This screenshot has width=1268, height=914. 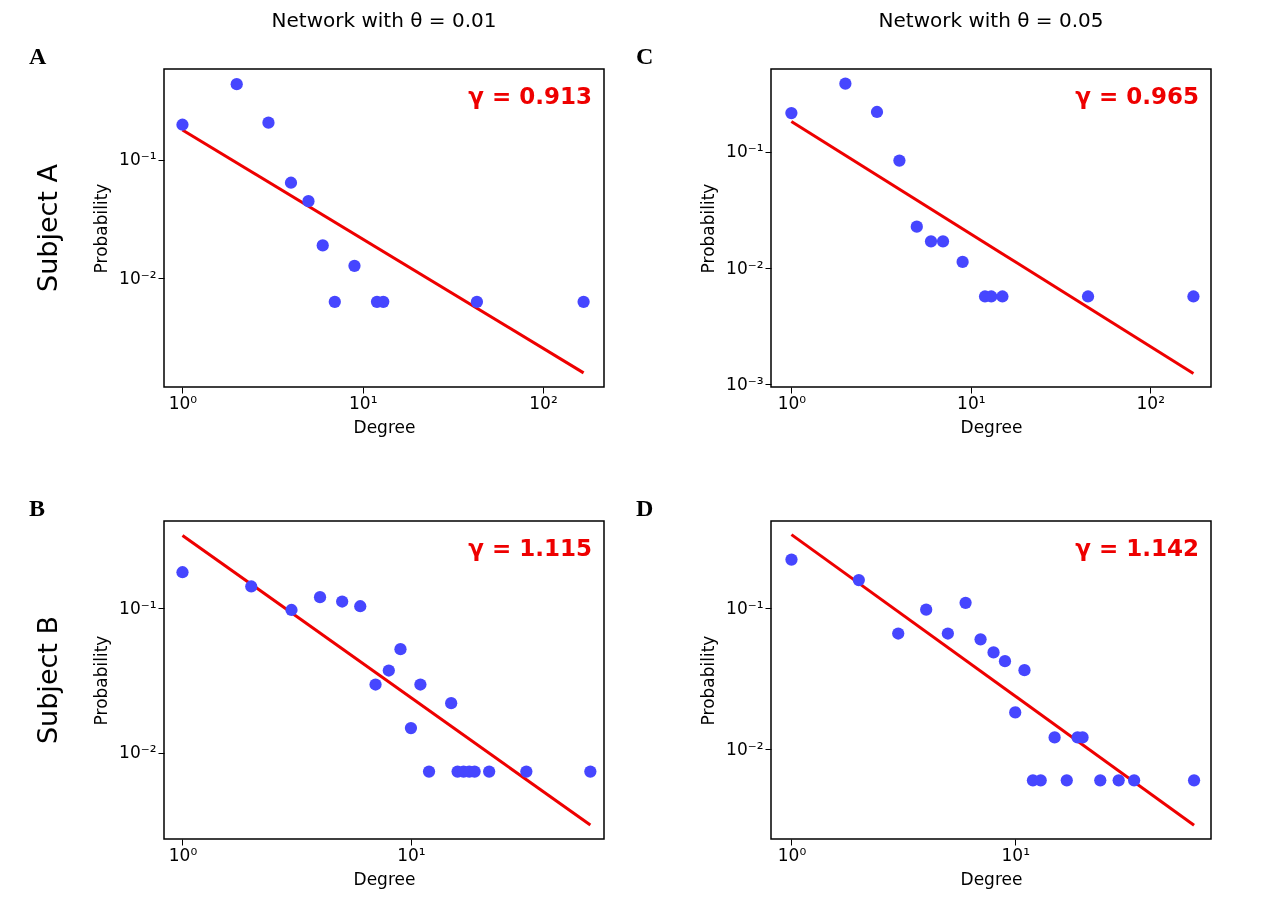 What do you see at coordinates (384, 20) in the screenshot?
I see `chart-title: Network with θ = 0.01` at bounding box center [384, 20].